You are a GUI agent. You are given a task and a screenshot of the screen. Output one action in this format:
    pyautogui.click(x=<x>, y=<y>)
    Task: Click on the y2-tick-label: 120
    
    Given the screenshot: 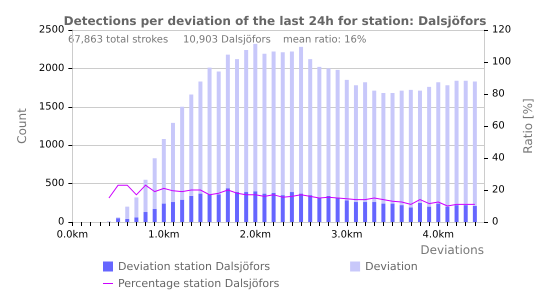 What is the action you would take?
    pyautogui.click(x=502, y=30)
    